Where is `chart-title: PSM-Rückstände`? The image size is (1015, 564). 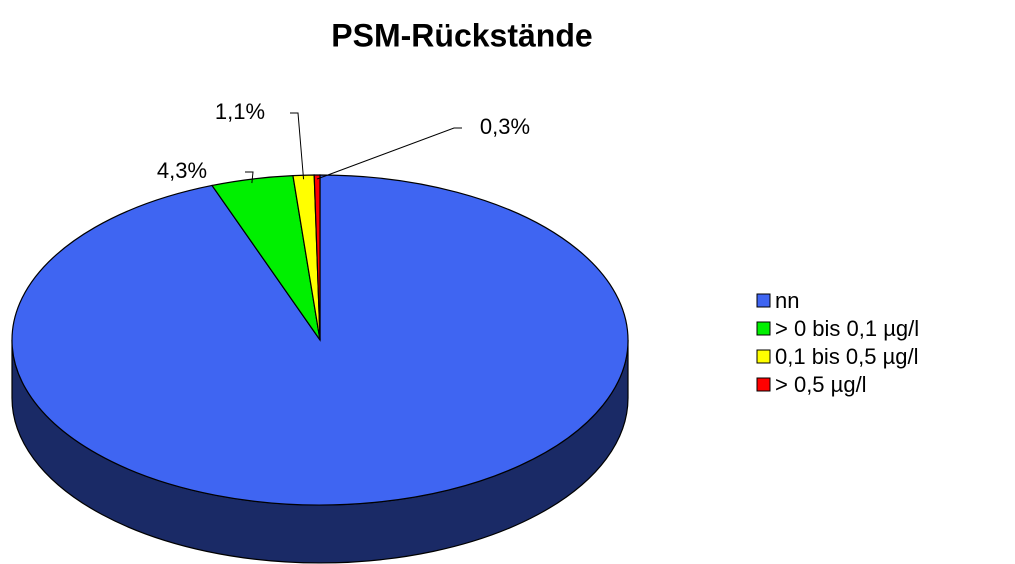
chart-title: PSM-Rückstände is located at coordinates (461, 35).